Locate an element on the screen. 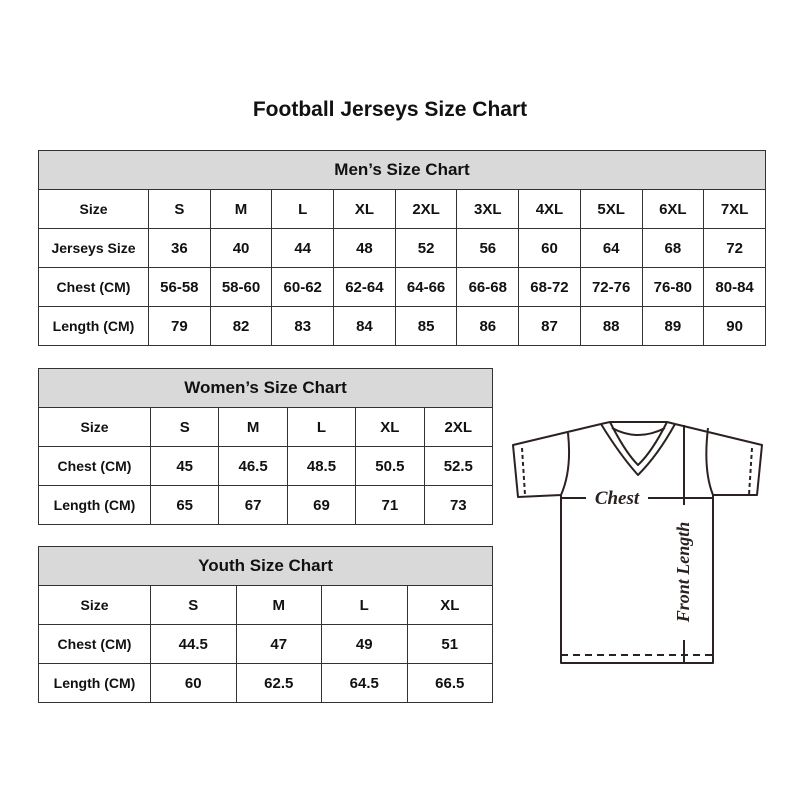 This screenshot has width=800, height=800. table-cell: 3XL is located at coordinates (488, 209).